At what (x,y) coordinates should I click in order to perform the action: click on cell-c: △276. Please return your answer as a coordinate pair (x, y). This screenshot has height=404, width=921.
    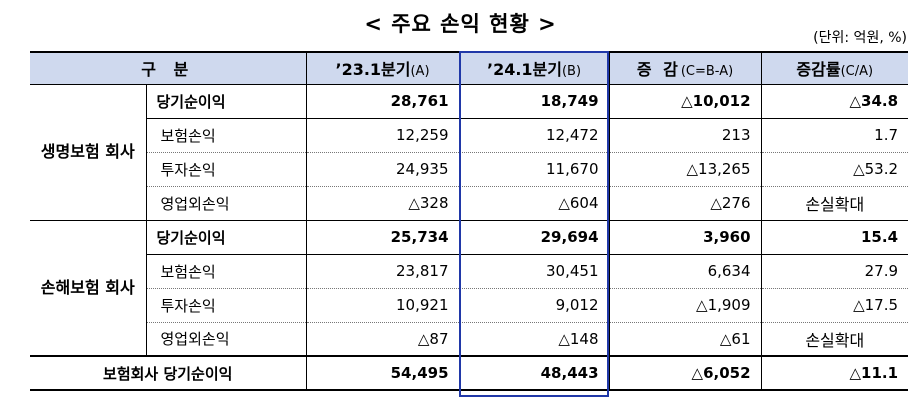
    Looking at the image, I should click on (685, 202).